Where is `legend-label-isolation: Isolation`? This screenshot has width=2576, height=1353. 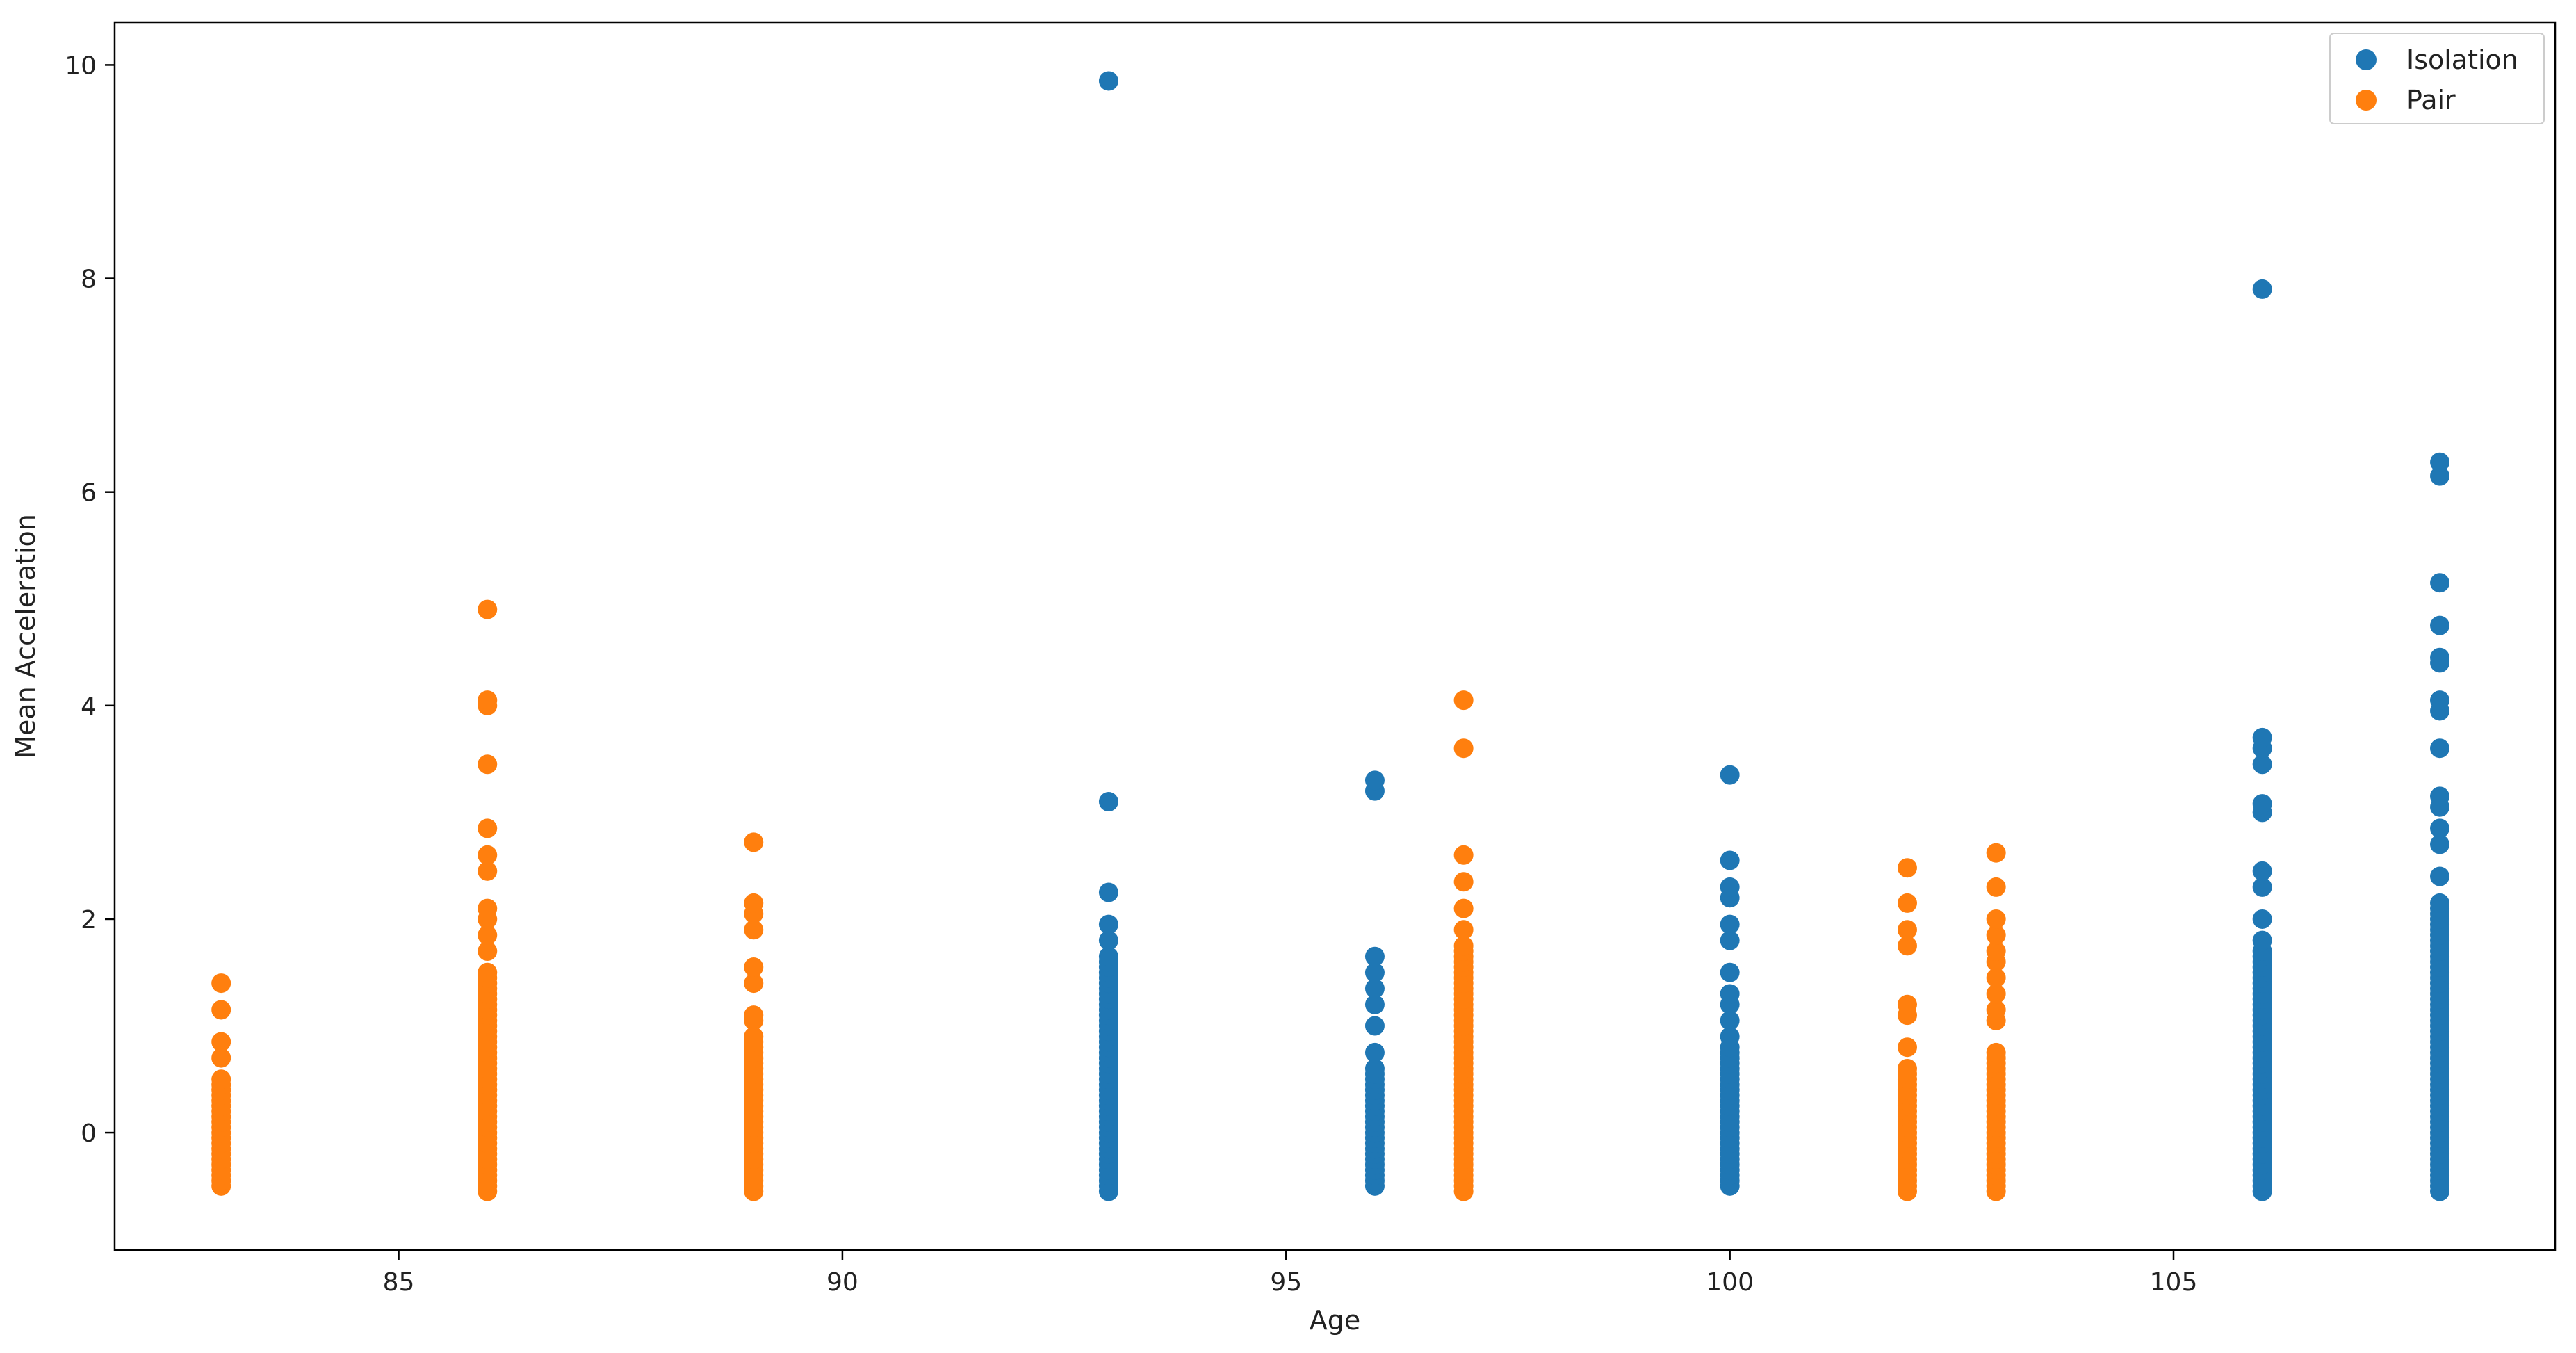 legend-label-isolation: Isolation is located at coordinates (2462, 59).